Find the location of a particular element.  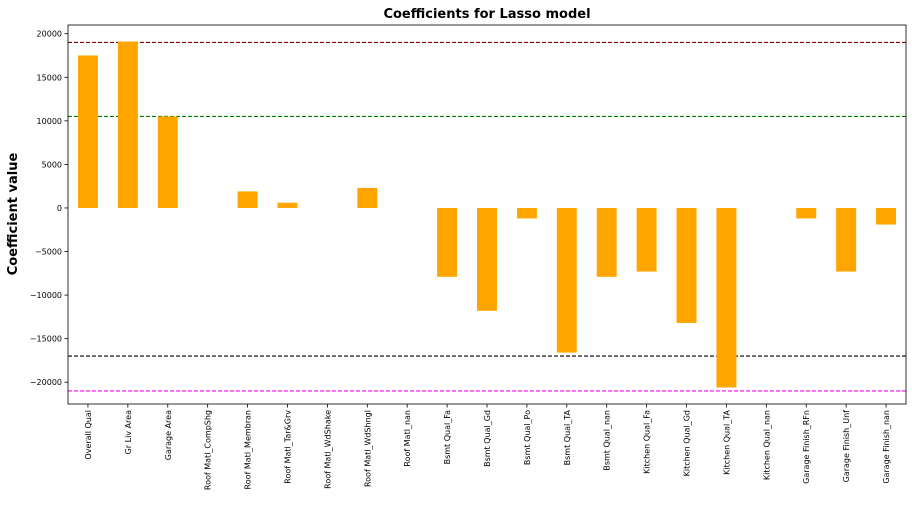

x-tick-label: Overall Qual is located at coordinates (88, 435).